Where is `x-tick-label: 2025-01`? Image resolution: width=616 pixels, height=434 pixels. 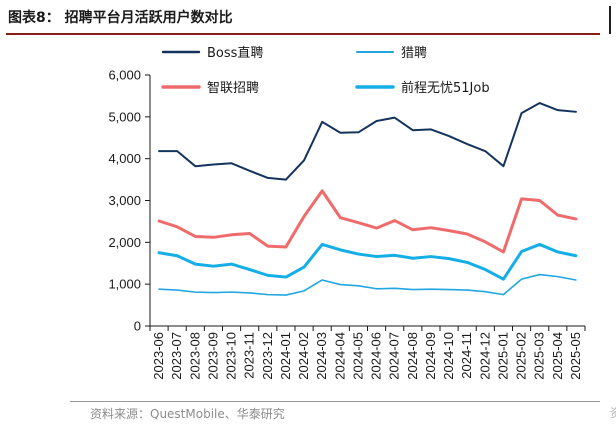 x-tick-label: 2025-01 is located at coordinates (502, 356).